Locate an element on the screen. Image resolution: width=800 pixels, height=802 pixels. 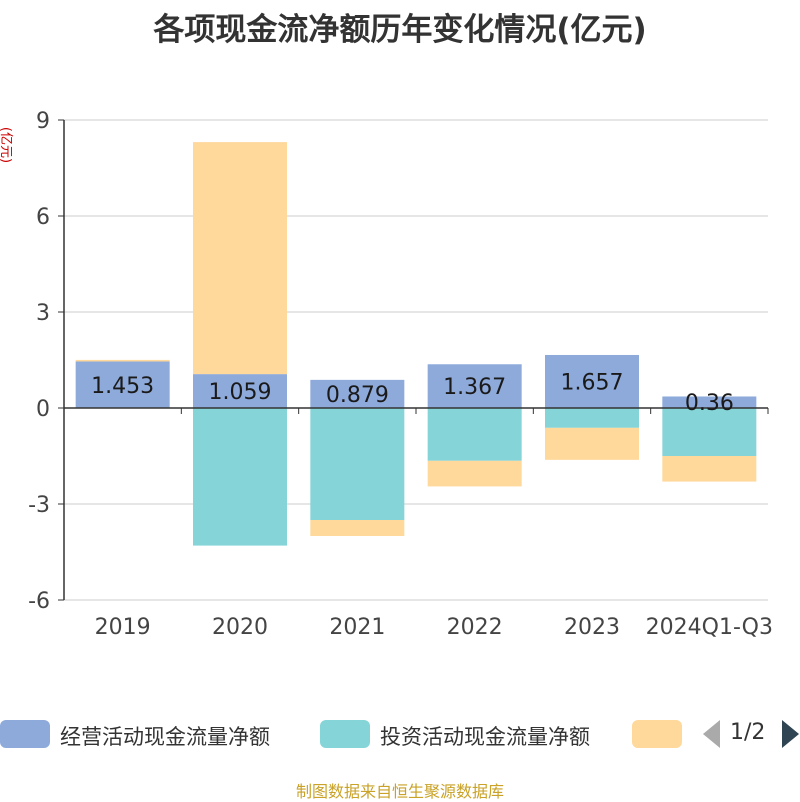
x-tick-label: 2024Q1-Q3 is located at coordinates (709, 627).